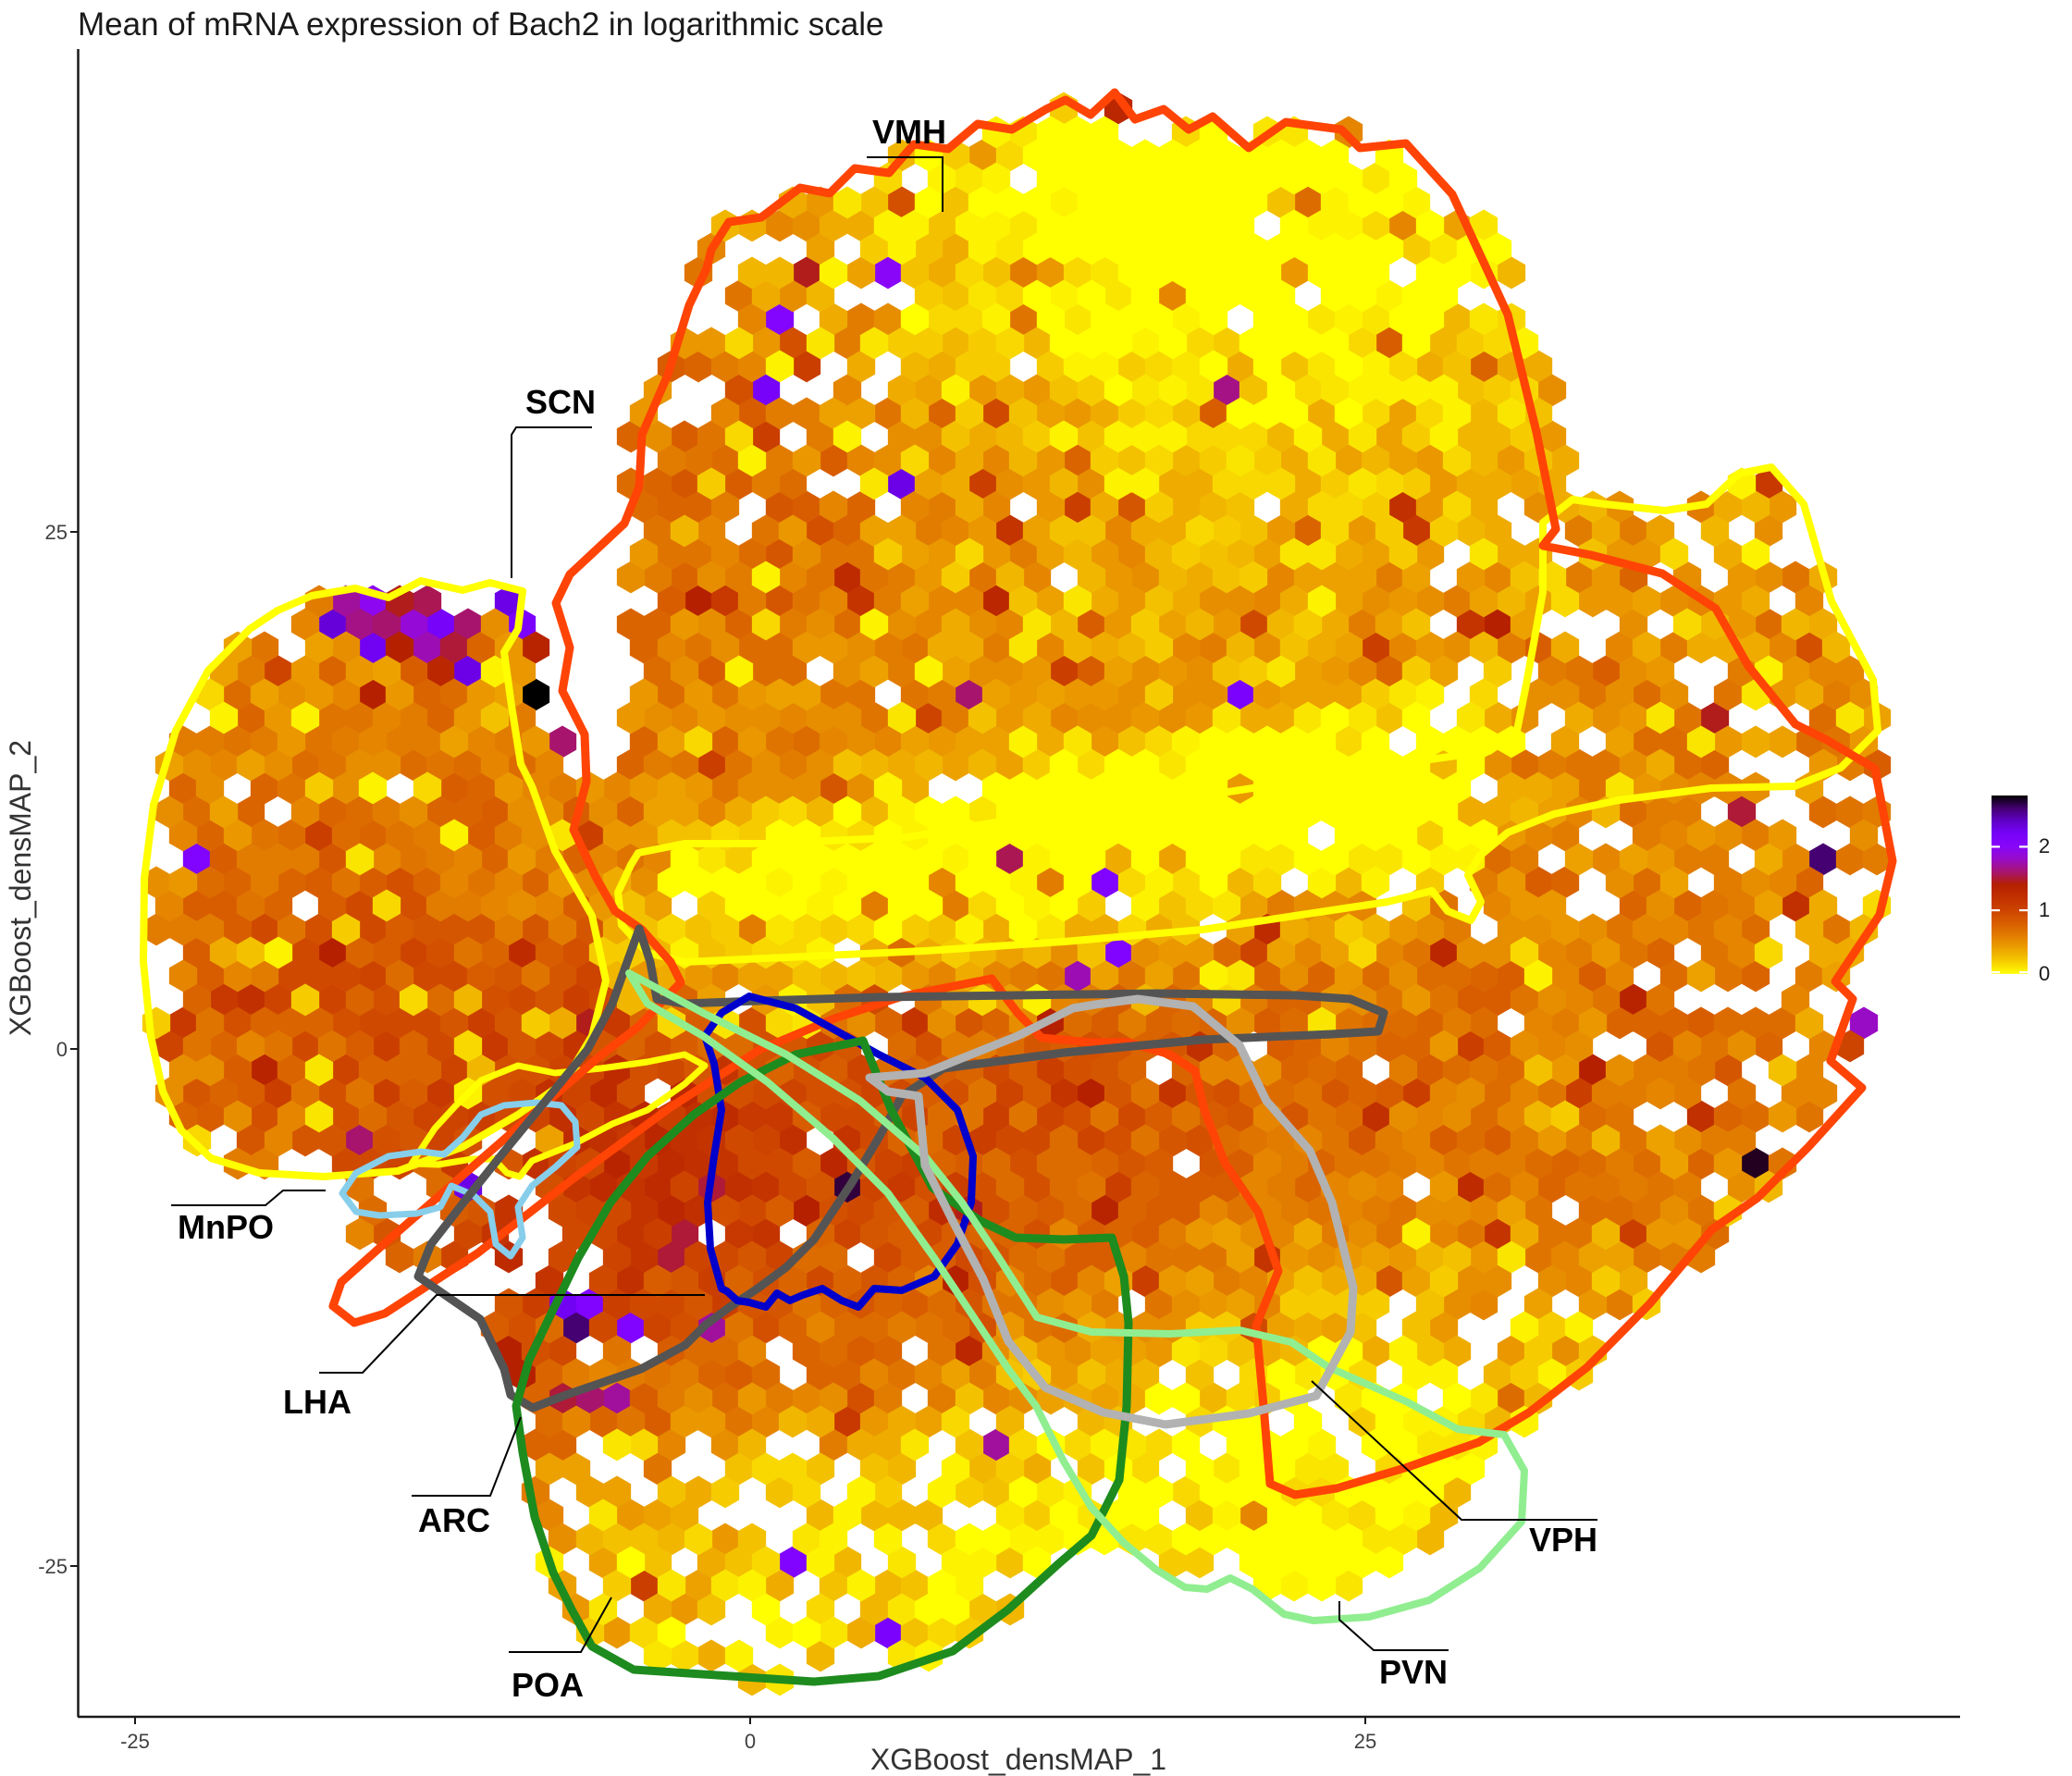  What do you see at coordinates (318, 1402) in the screenshot?
I see `svg-text: LHA` at bounding box center [318, 1402].